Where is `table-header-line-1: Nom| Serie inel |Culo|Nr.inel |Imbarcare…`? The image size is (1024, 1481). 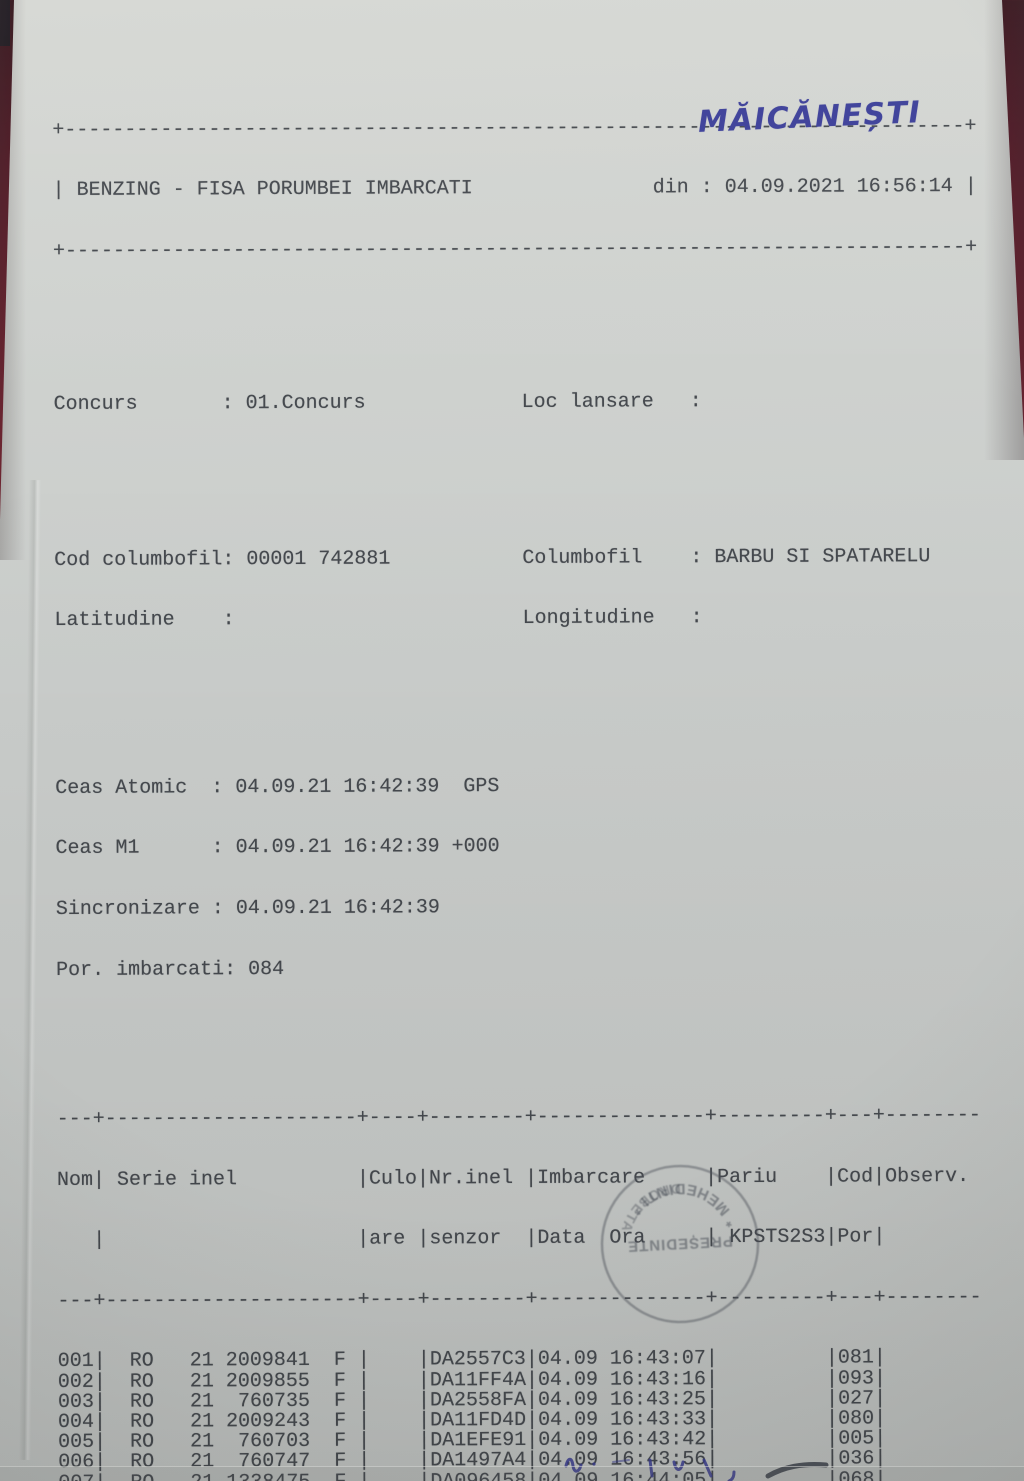
table-header-line-1: Nom| Serie inel |Culo|Nr.inel |Imbarcare… is located at coordinates (513, 1178).